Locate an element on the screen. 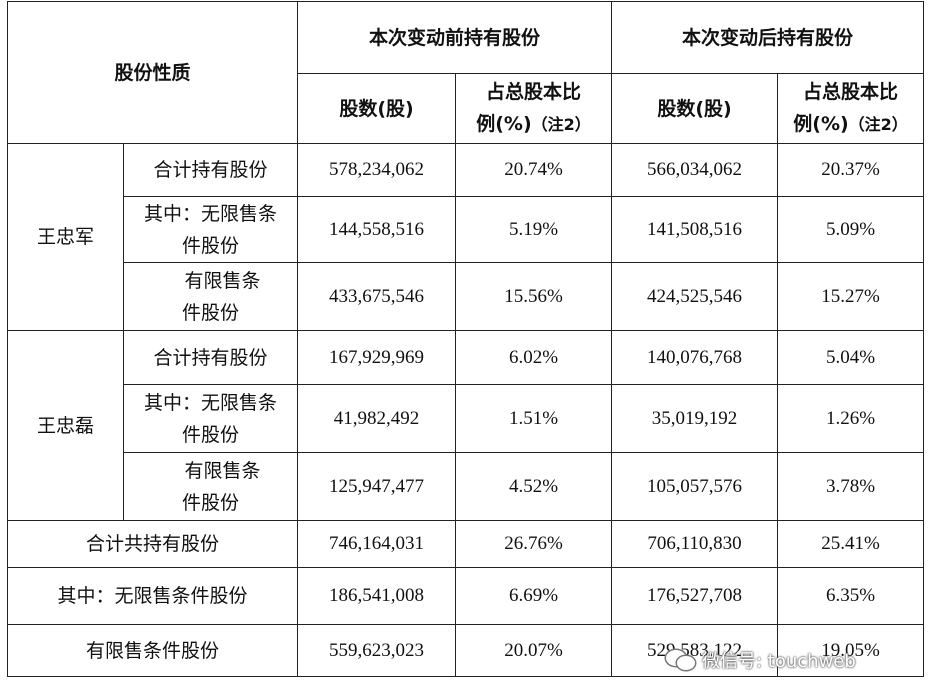 The width and height of the screenshot is (934, 700). wechat-watermark: 微信号: touchweb is located at coordinates (761, 660).